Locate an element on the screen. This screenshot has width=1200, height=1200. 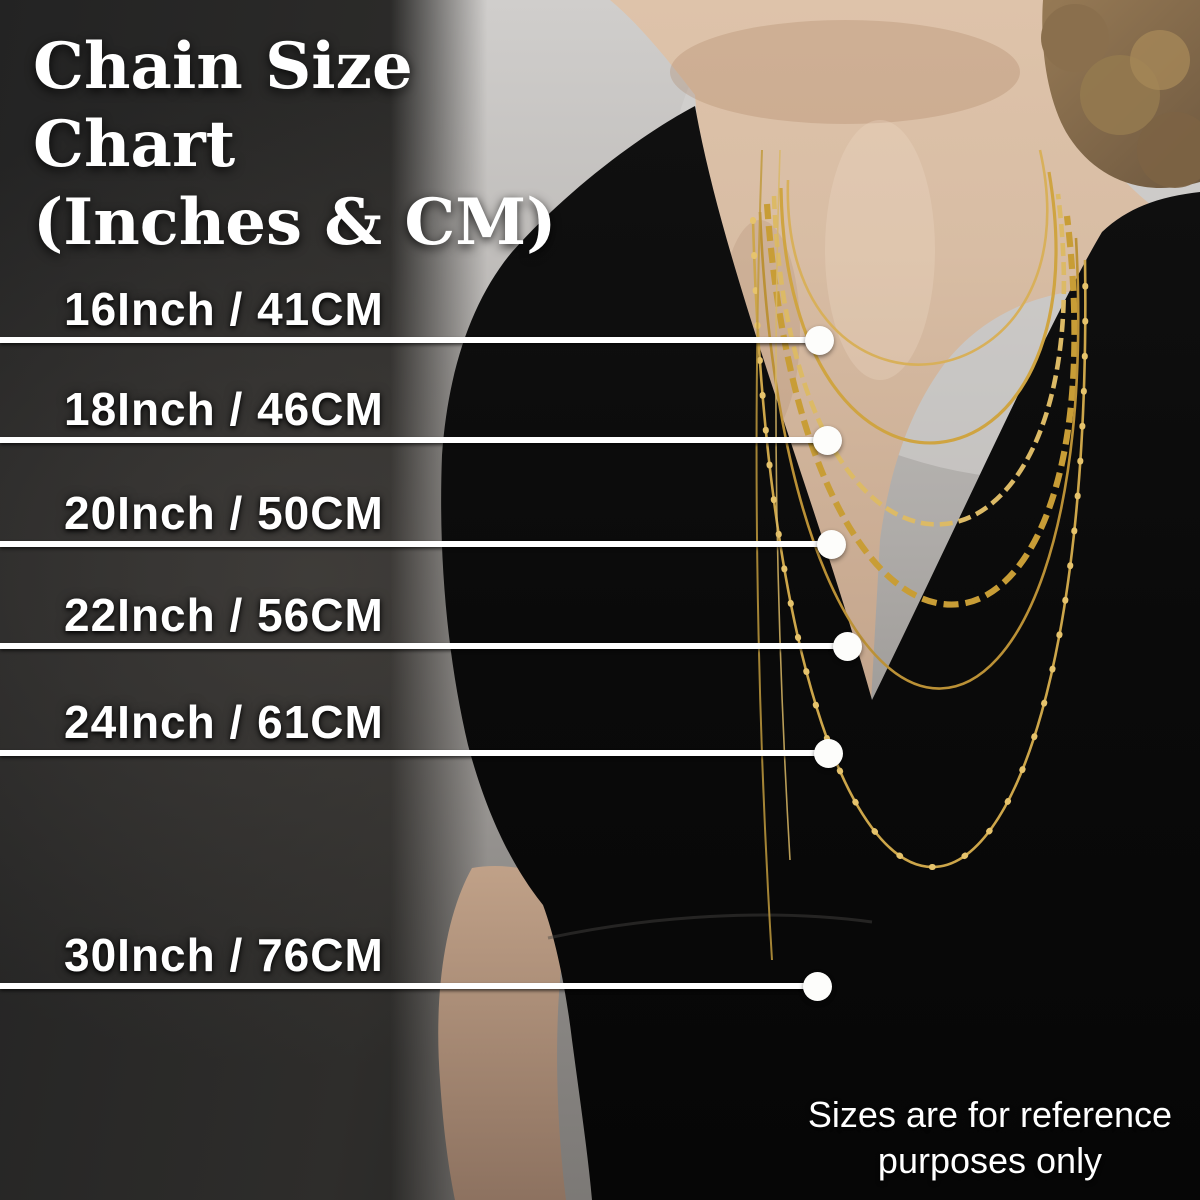
necklace-side-strands is located at coordinates (773, 555).